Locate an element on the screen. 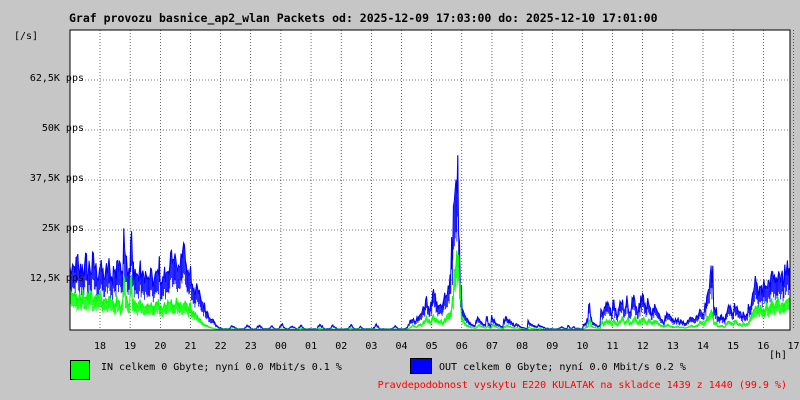  x-tick-label: 12 is located at coordinates (642, 346).